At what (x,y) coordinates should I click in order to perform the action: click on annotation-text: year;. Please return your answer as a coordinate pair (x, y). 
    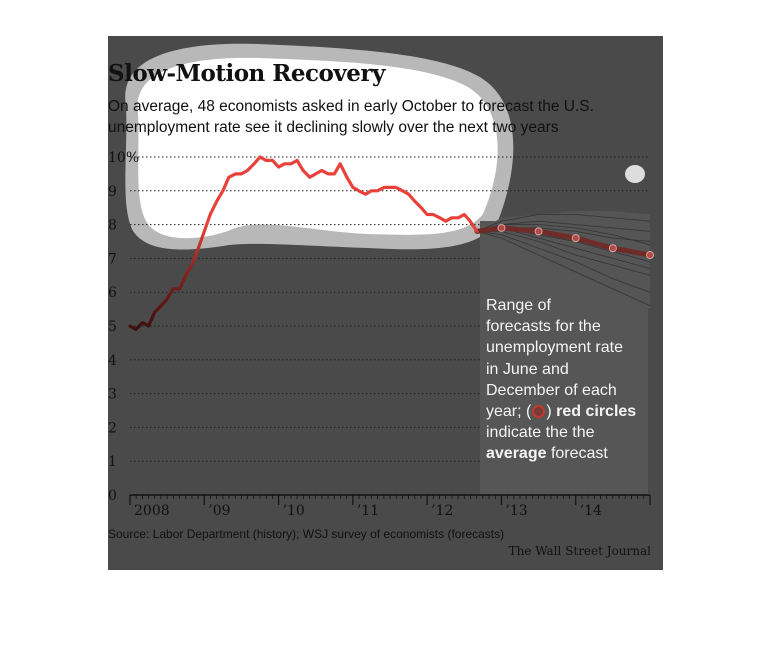
    Looking at the image, I should click on (504, 412).